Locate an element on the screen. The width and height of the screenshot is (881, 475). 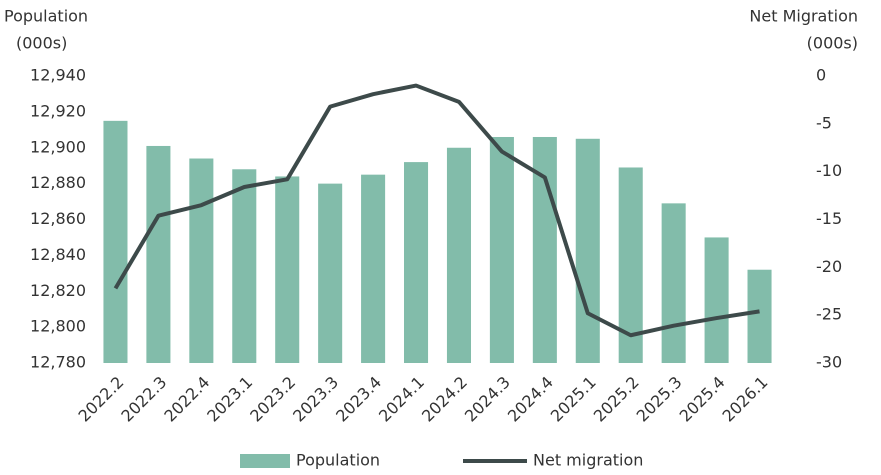
x-tick-label: 2024.2 is located at coordinates (444, 399).